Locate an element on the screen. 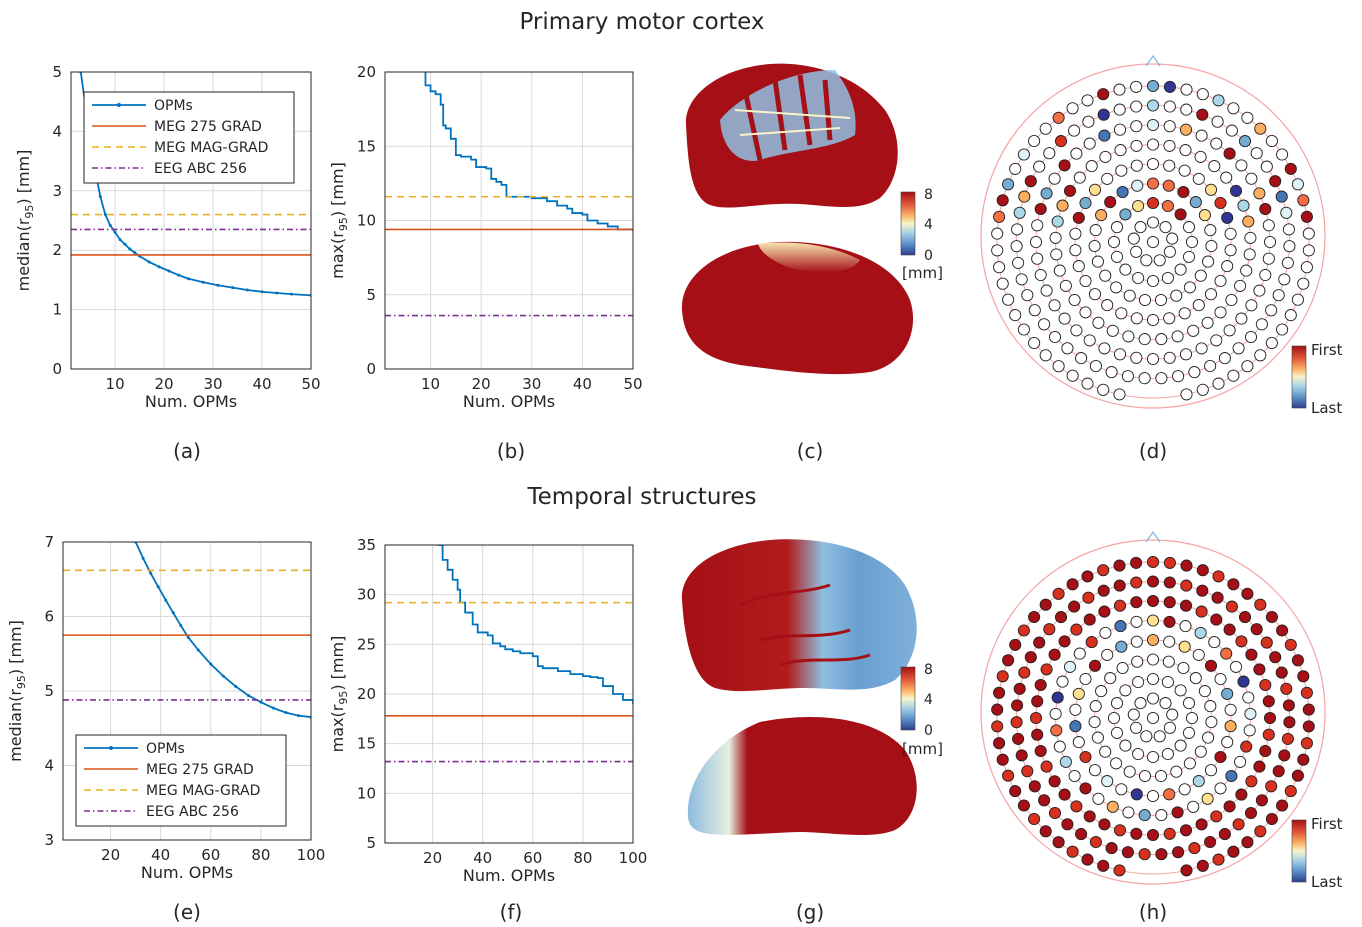 This screenshot has width=1362, height=927. tick-x-a-4: 50 is located at coordinates (310, 384).